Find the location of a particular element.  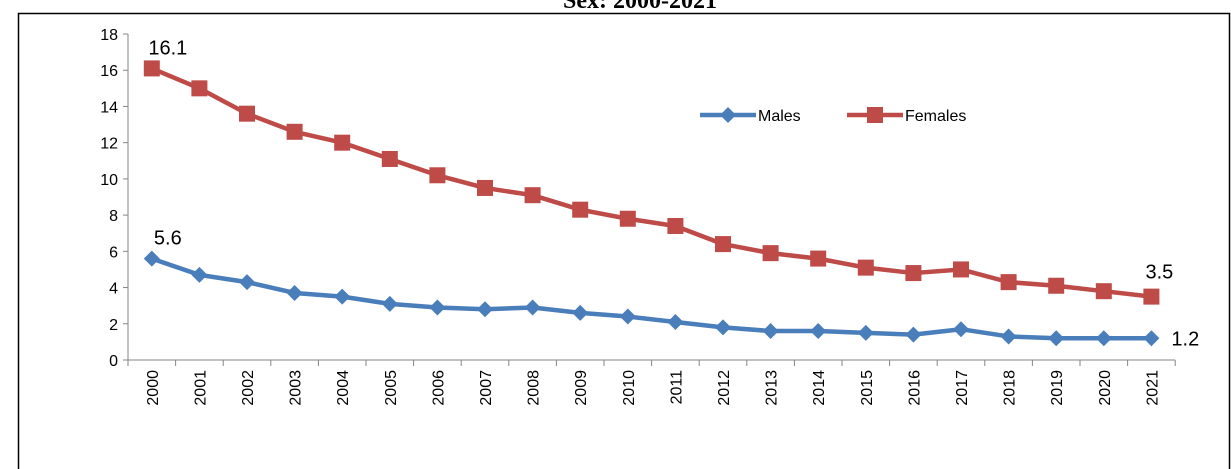

y-tick-label: 8 is located at coordinates (113, 216).